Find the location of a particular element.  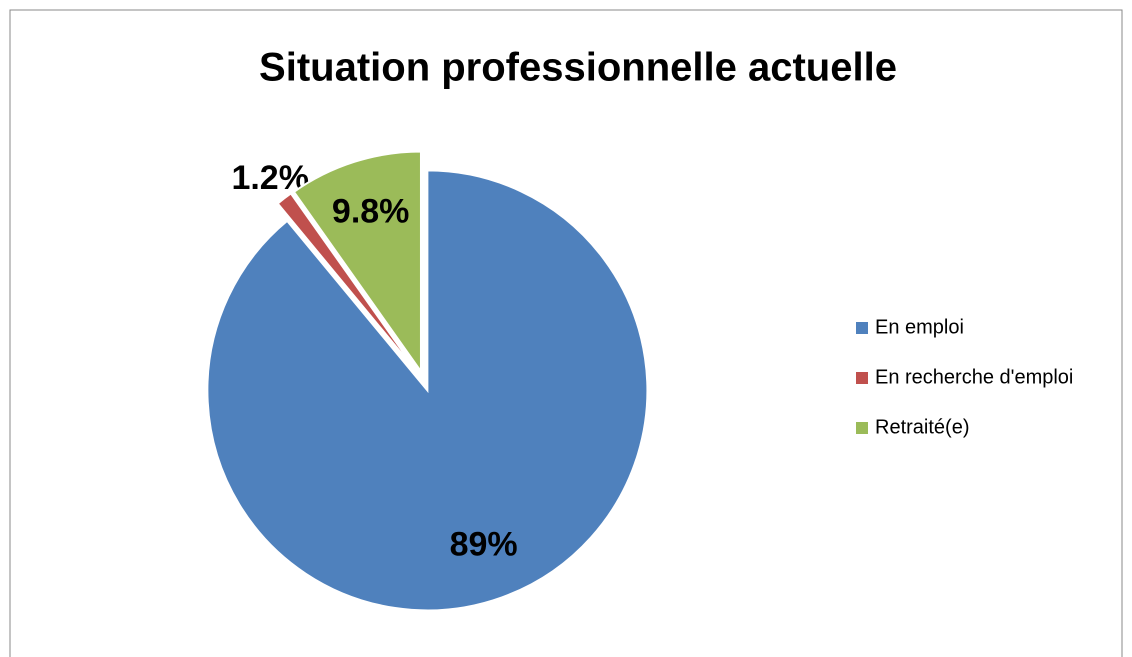

legend-label: Retraité(e) is located at coordinates (922, 427).